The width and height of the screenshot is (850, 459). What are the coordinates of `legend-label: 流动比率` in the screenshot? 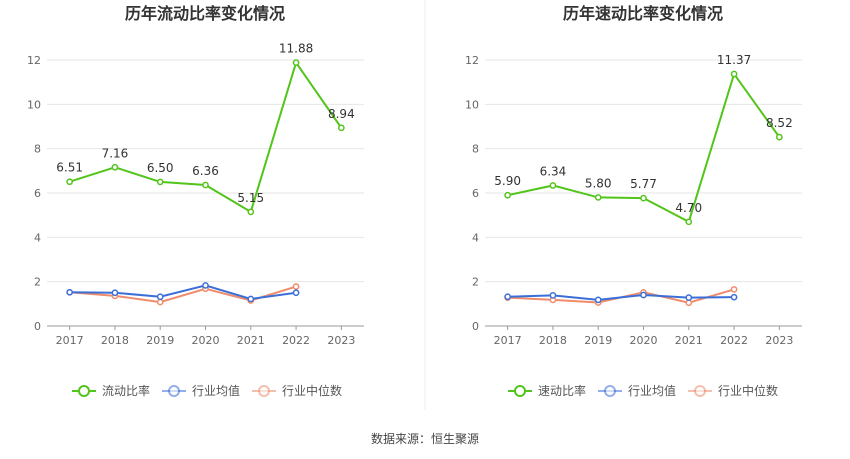 It's located at (126, 390).